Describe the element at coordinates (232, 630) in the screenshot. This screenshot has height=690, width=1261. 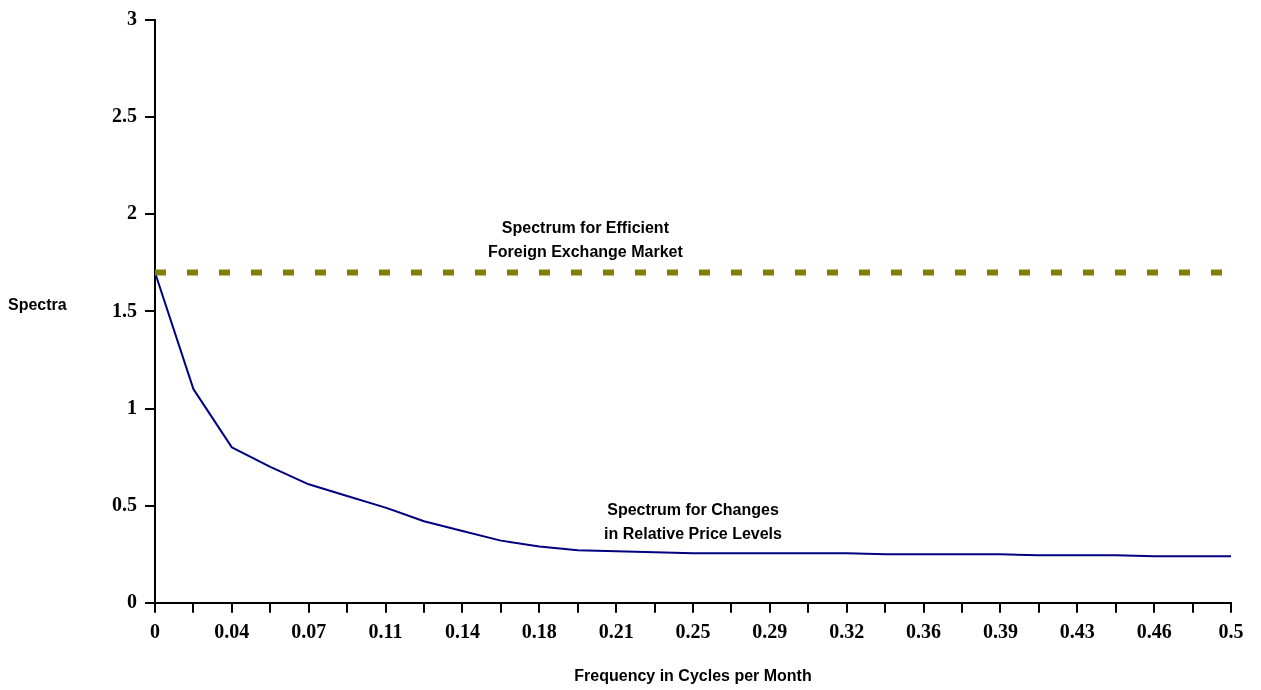
I see `x-tick-label: 0.04` at that location.